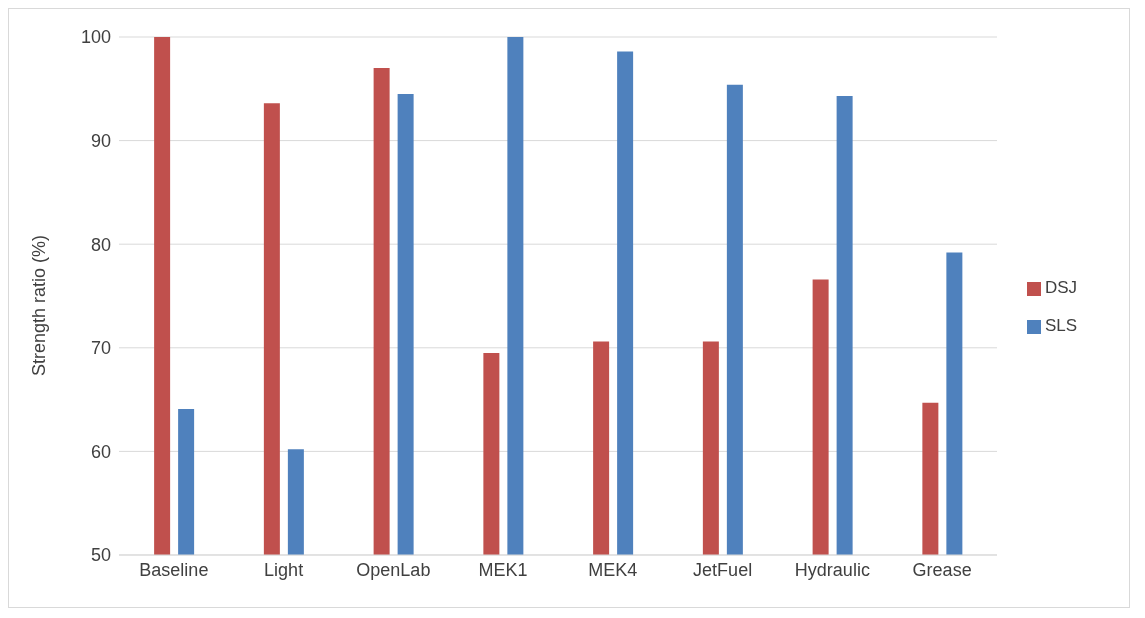 This screenshot has height=618, width=1145. I want to click on y-tick-label: 70, so click(100, 348).